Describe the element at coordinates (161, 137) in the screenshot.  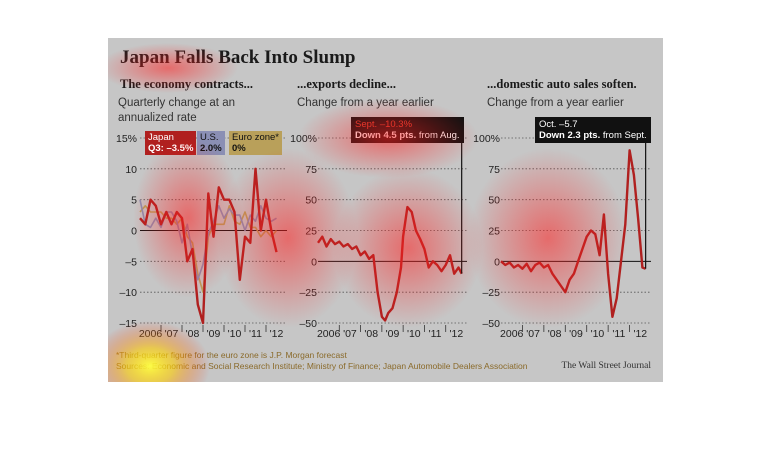
I see `legend-japan-name: Japan` at that location.